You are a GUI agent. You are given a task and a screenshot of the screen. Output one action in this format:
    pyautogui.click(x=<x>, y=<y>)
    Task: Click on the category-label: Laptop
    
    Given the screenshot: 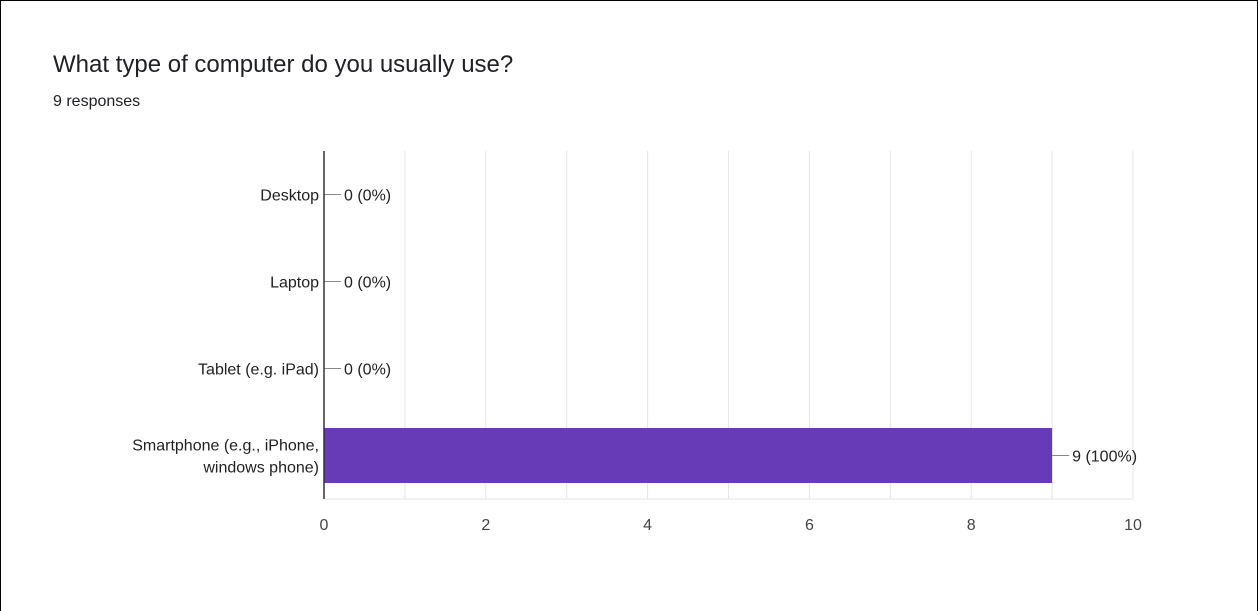 What is the action you would take?
    pyautogui.click(x=294, y=283)
    